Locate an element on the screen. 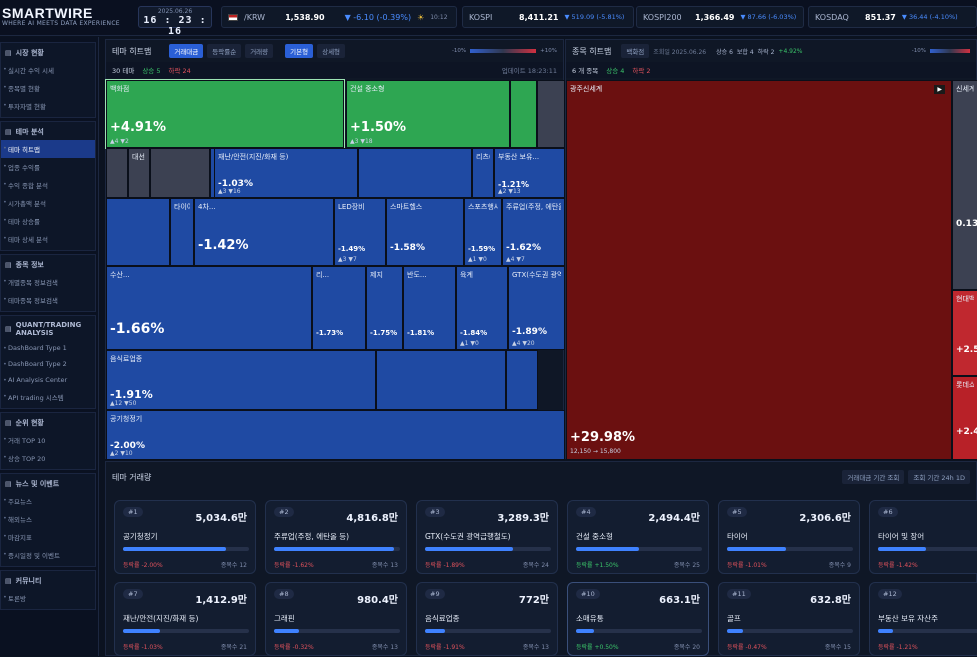 Image resolution: width=977 pixels, height=657 pixels. theme-cell: 수산... -1.66% is located at coordinates (209, 308).